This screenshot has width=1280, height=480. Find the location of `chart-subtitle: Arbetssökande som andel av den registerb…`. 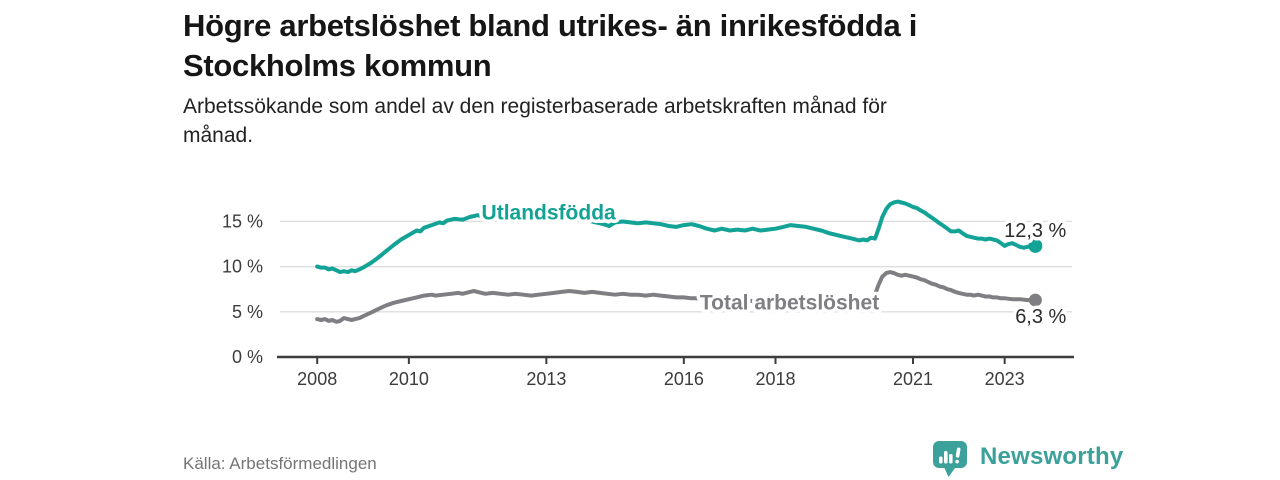

chart-subtitle: Arbetssökande som andel av den registerb… is located at coordinates (535, 121).